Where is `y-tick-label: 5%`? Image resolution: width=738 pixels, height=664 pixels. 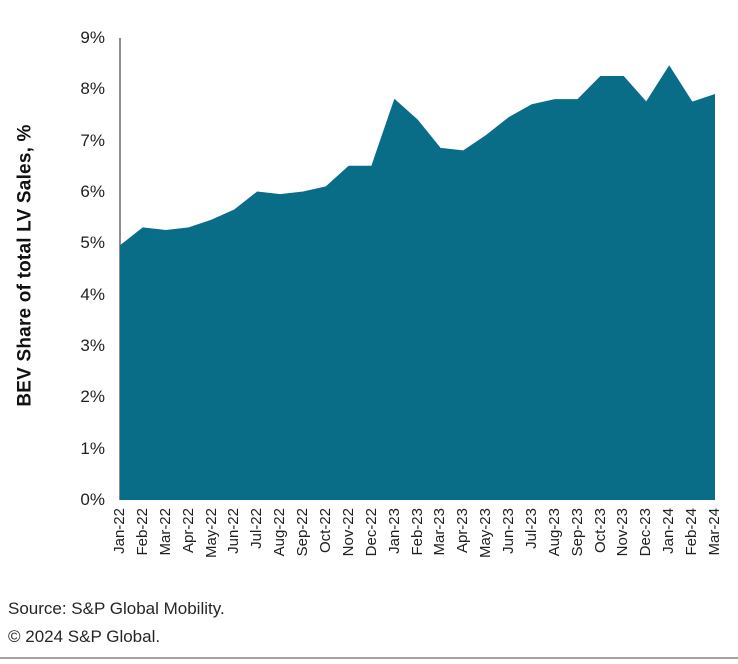
y-tick-label: 5% is located at coordinates (92, 243).